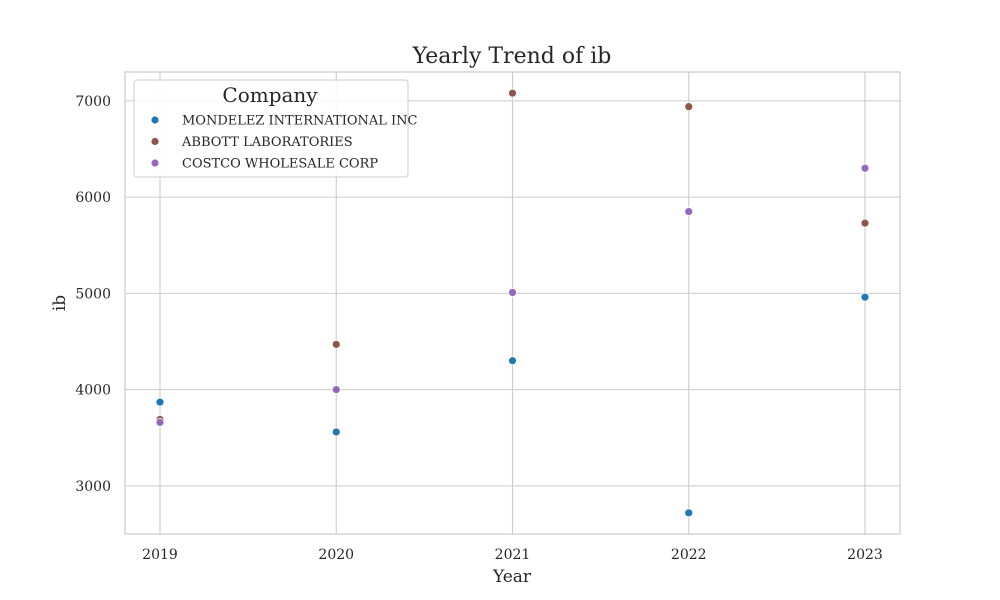  I want to click on legend-title: Company, so click(270, 95).